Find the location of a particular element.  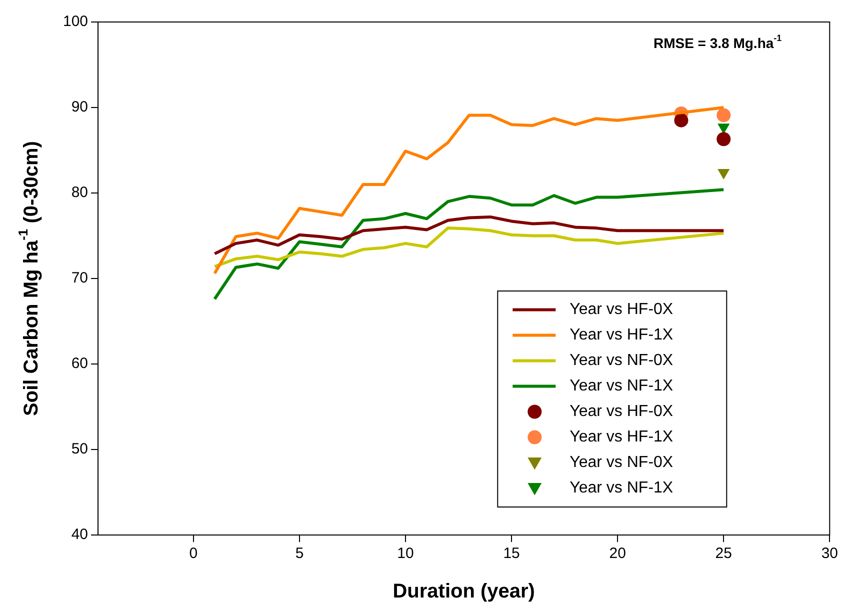

x-tick-label: 30 is located at coordinates (829, 553).